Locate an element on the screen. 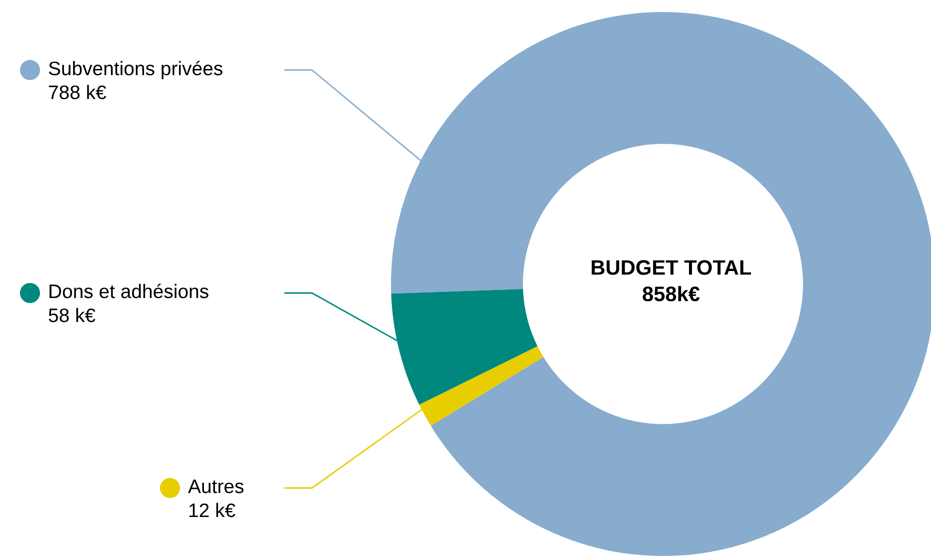 Image resolution: width=931 pixels, height=557 pixels. data-label: 788 k€ is located at coordinates (77, 92).